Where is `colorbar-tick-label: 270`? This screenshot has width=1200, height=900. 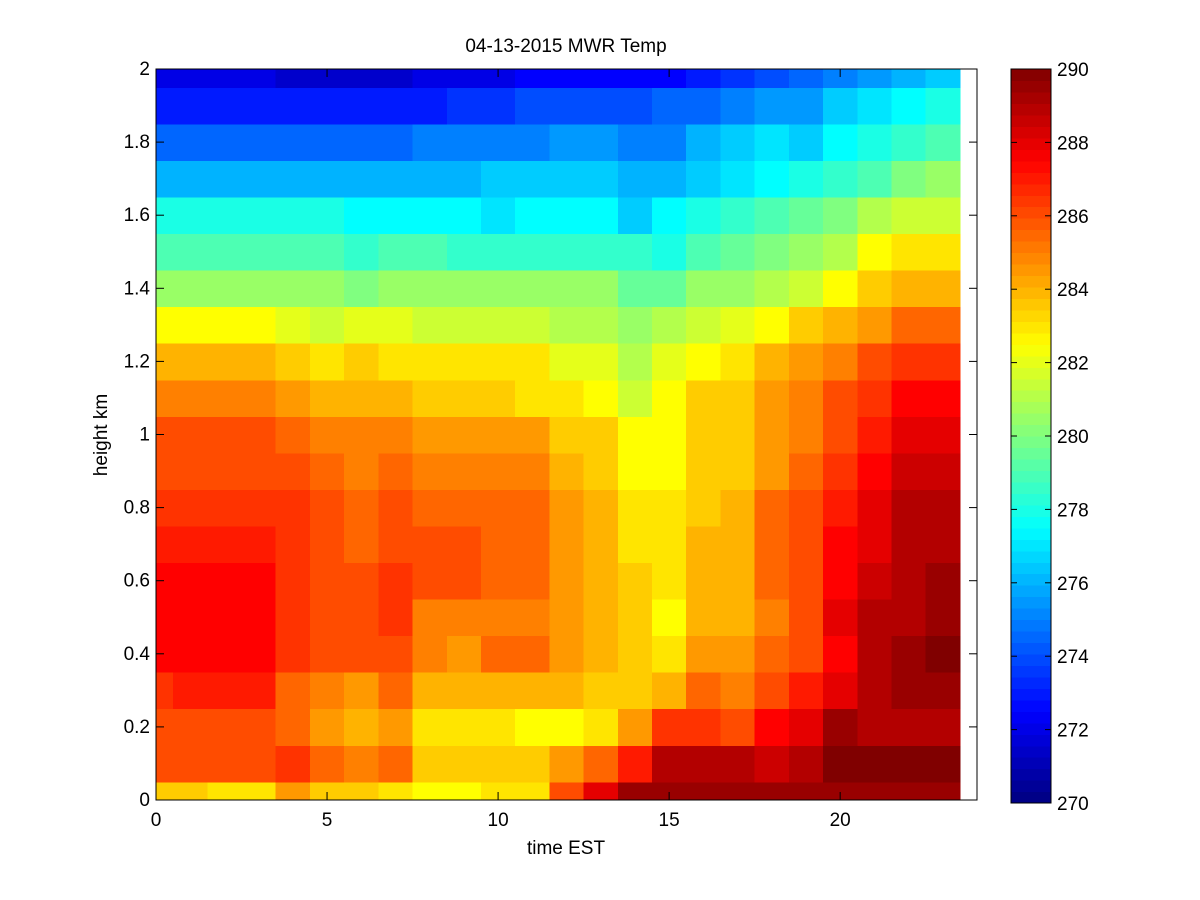
colorbar-tick-label: 270 is located at coordinates (1073, 804).